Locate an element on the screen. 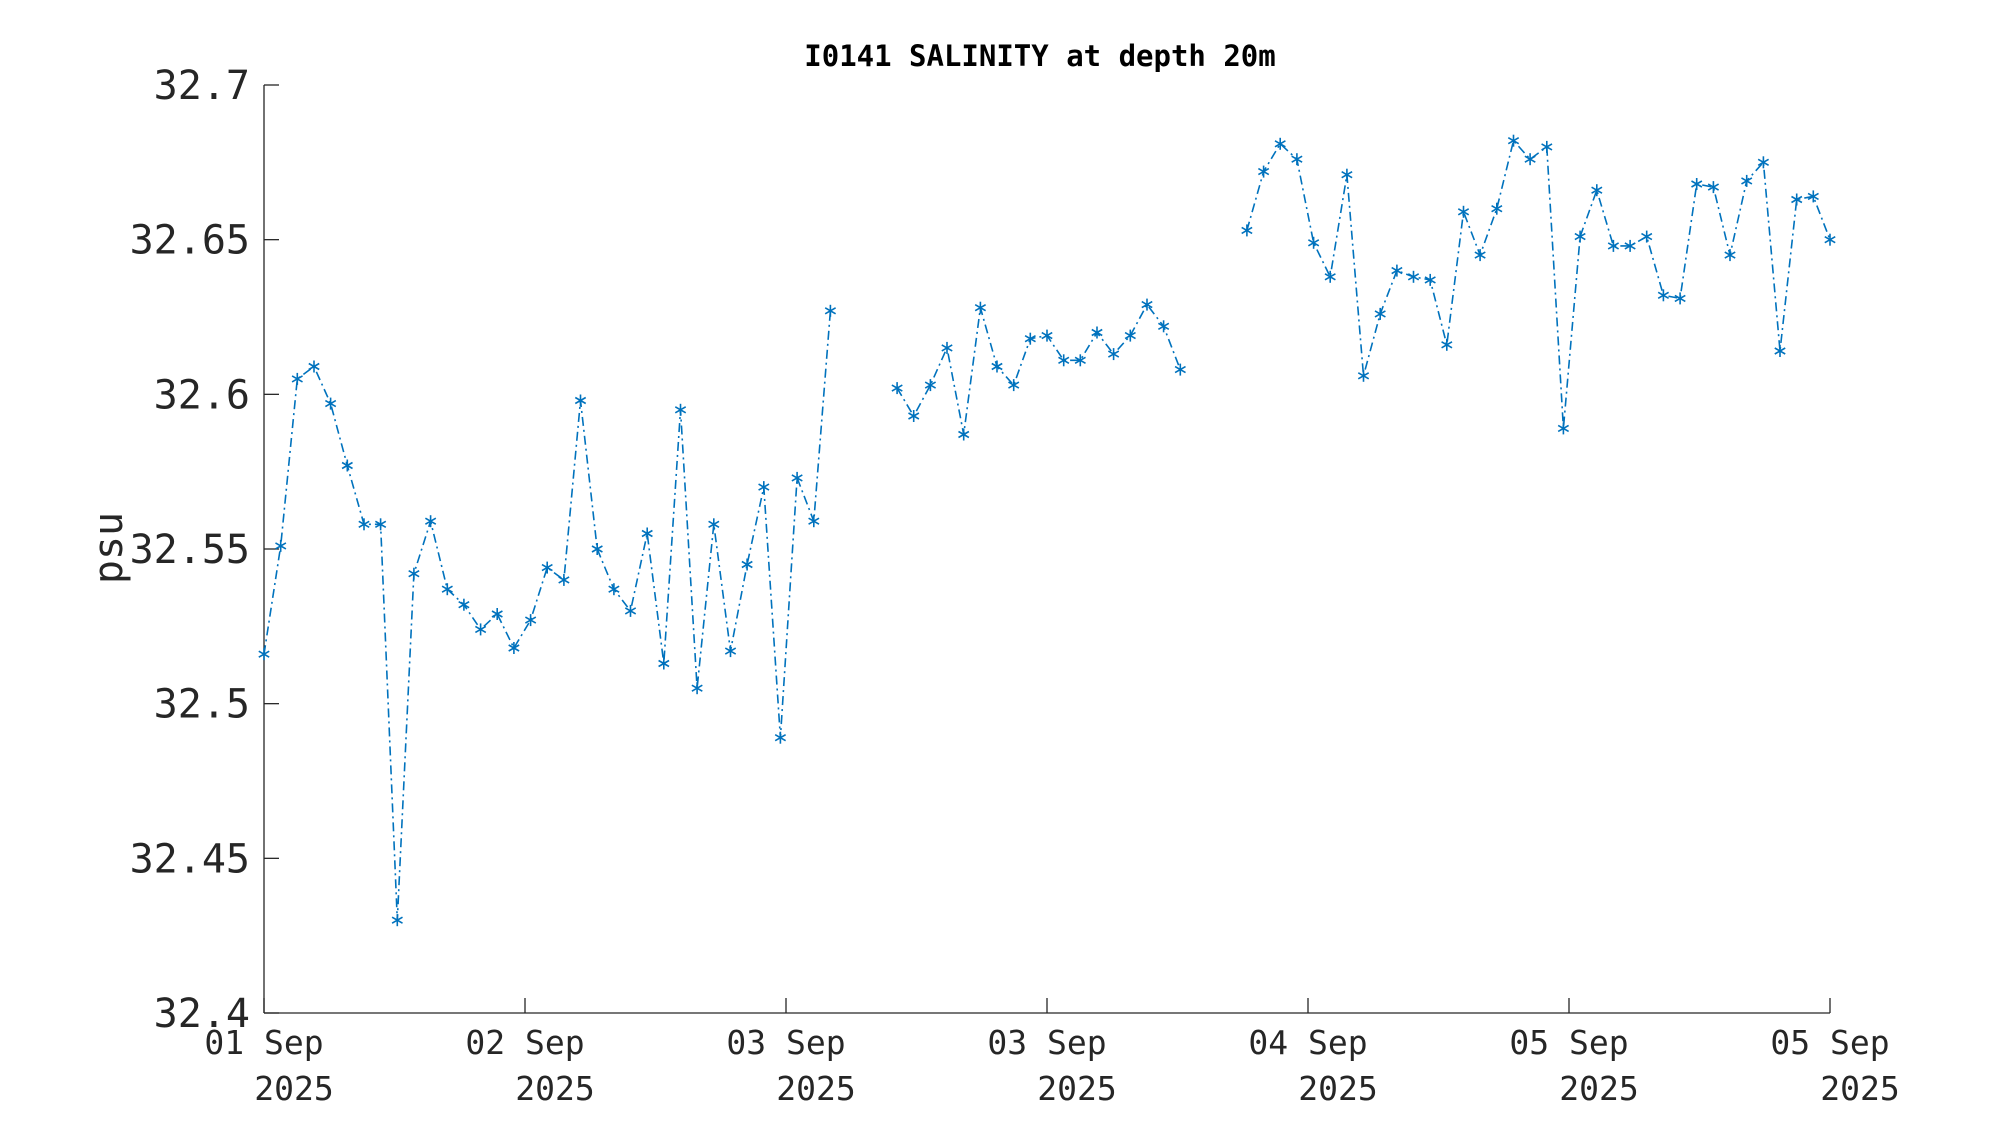  chart-title: I0141 SALINITY at depth 20m is located at coordinates (1039, 56).